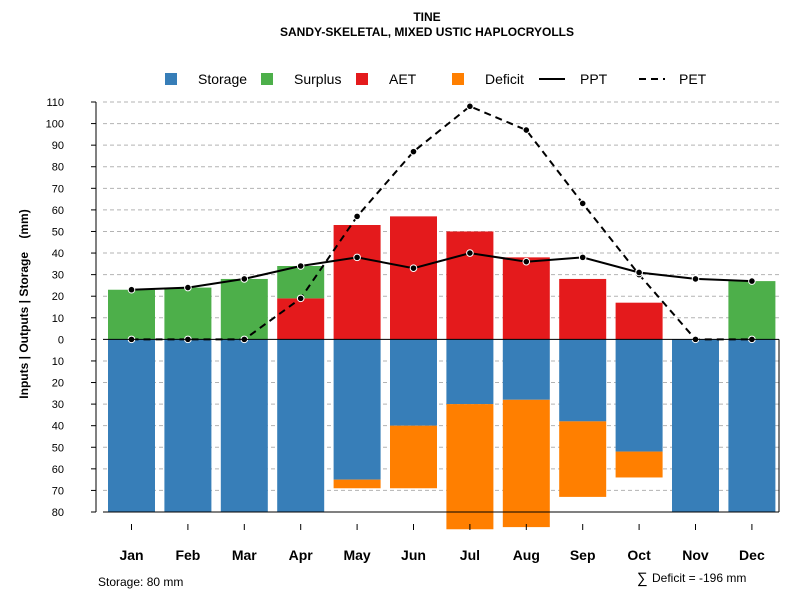  I want to click on y-tick-label: 30, so click(58, 276).